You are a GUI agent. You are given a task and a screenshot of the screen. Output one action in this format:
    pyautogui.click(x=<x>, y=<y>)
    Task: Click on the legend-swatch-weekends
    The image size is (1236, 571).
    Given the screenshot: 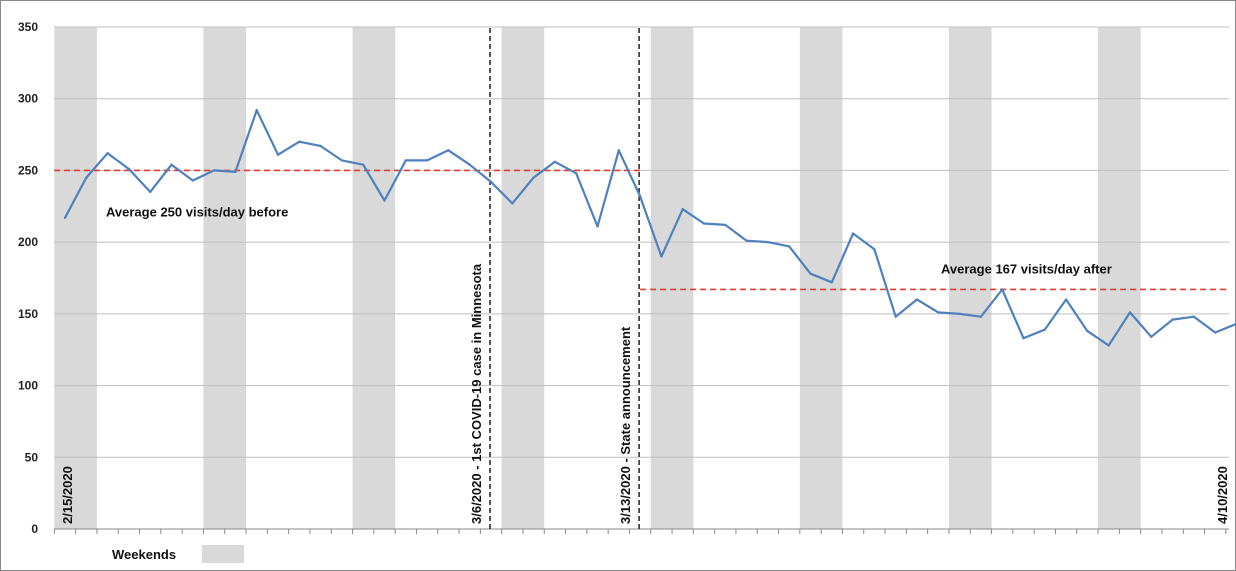 What is the action you would take?
    pyautogui.click(x=223, y=554)
    